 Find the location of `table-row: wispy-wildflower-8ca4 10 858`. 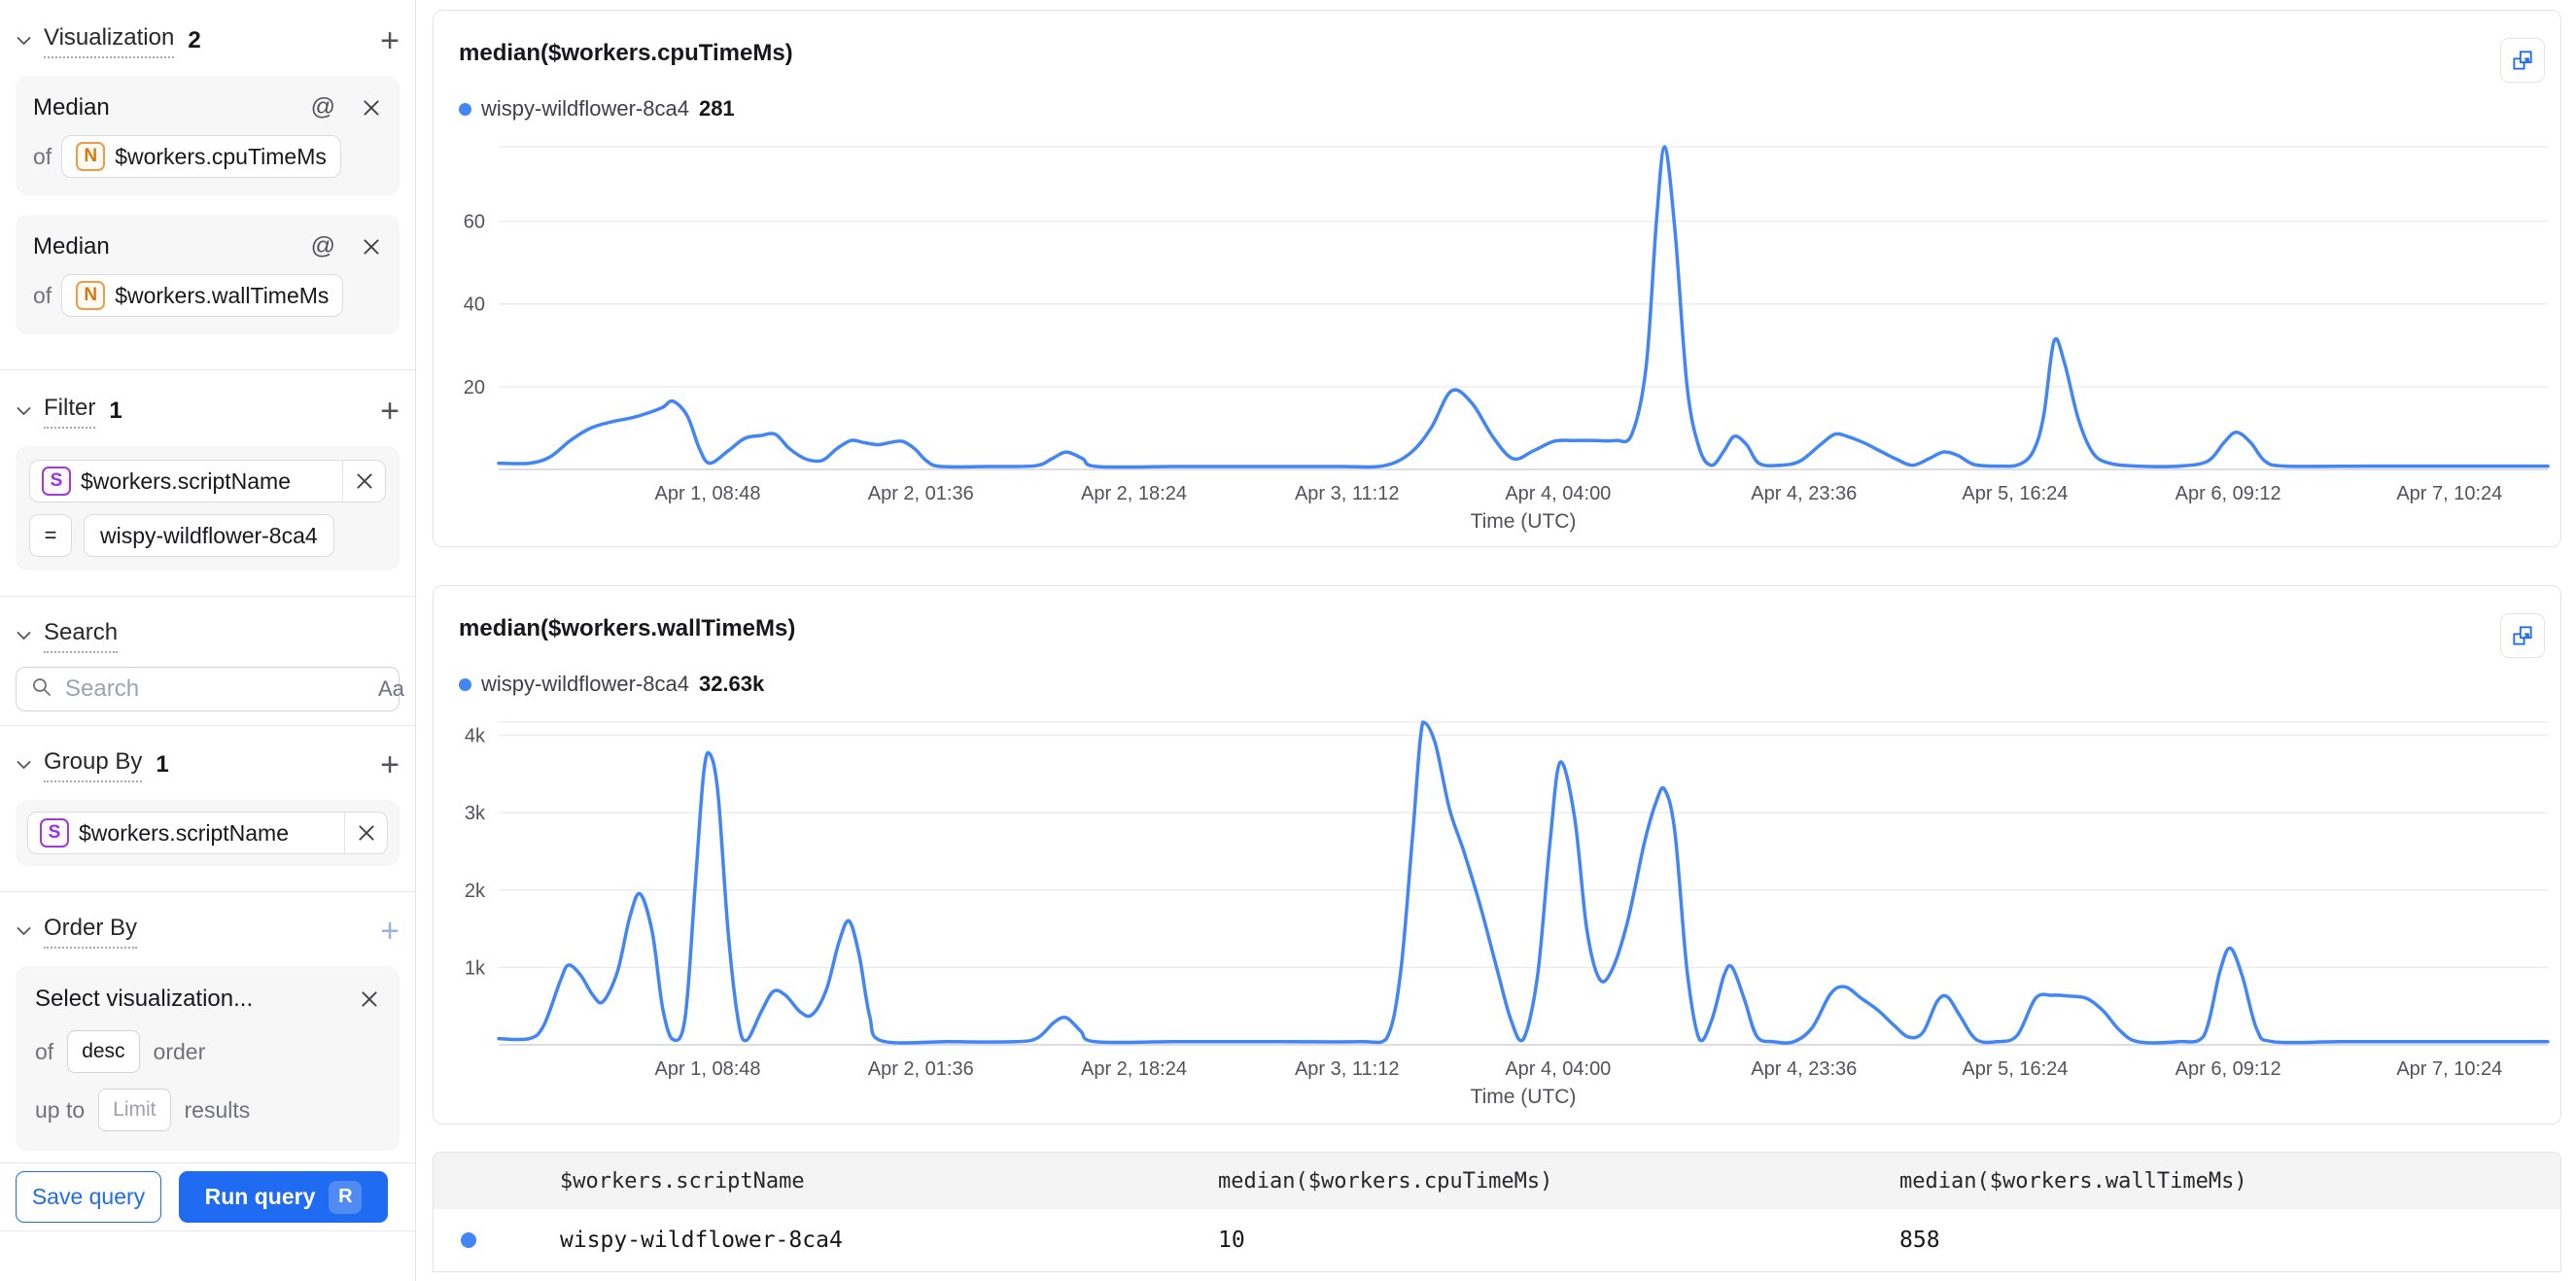

table-row: wispy-wildflower-8ca4 10 858 is located at coordinates (1497, 1240).